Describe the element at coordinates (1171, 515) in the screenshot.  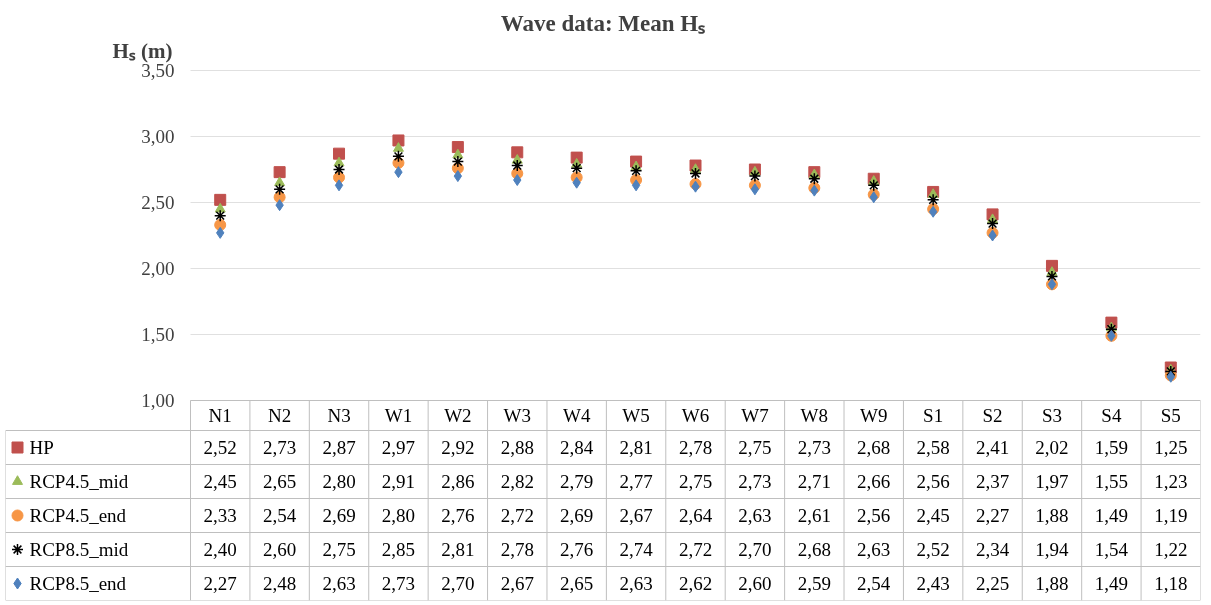
I see `data-label: 1,19` at that location.